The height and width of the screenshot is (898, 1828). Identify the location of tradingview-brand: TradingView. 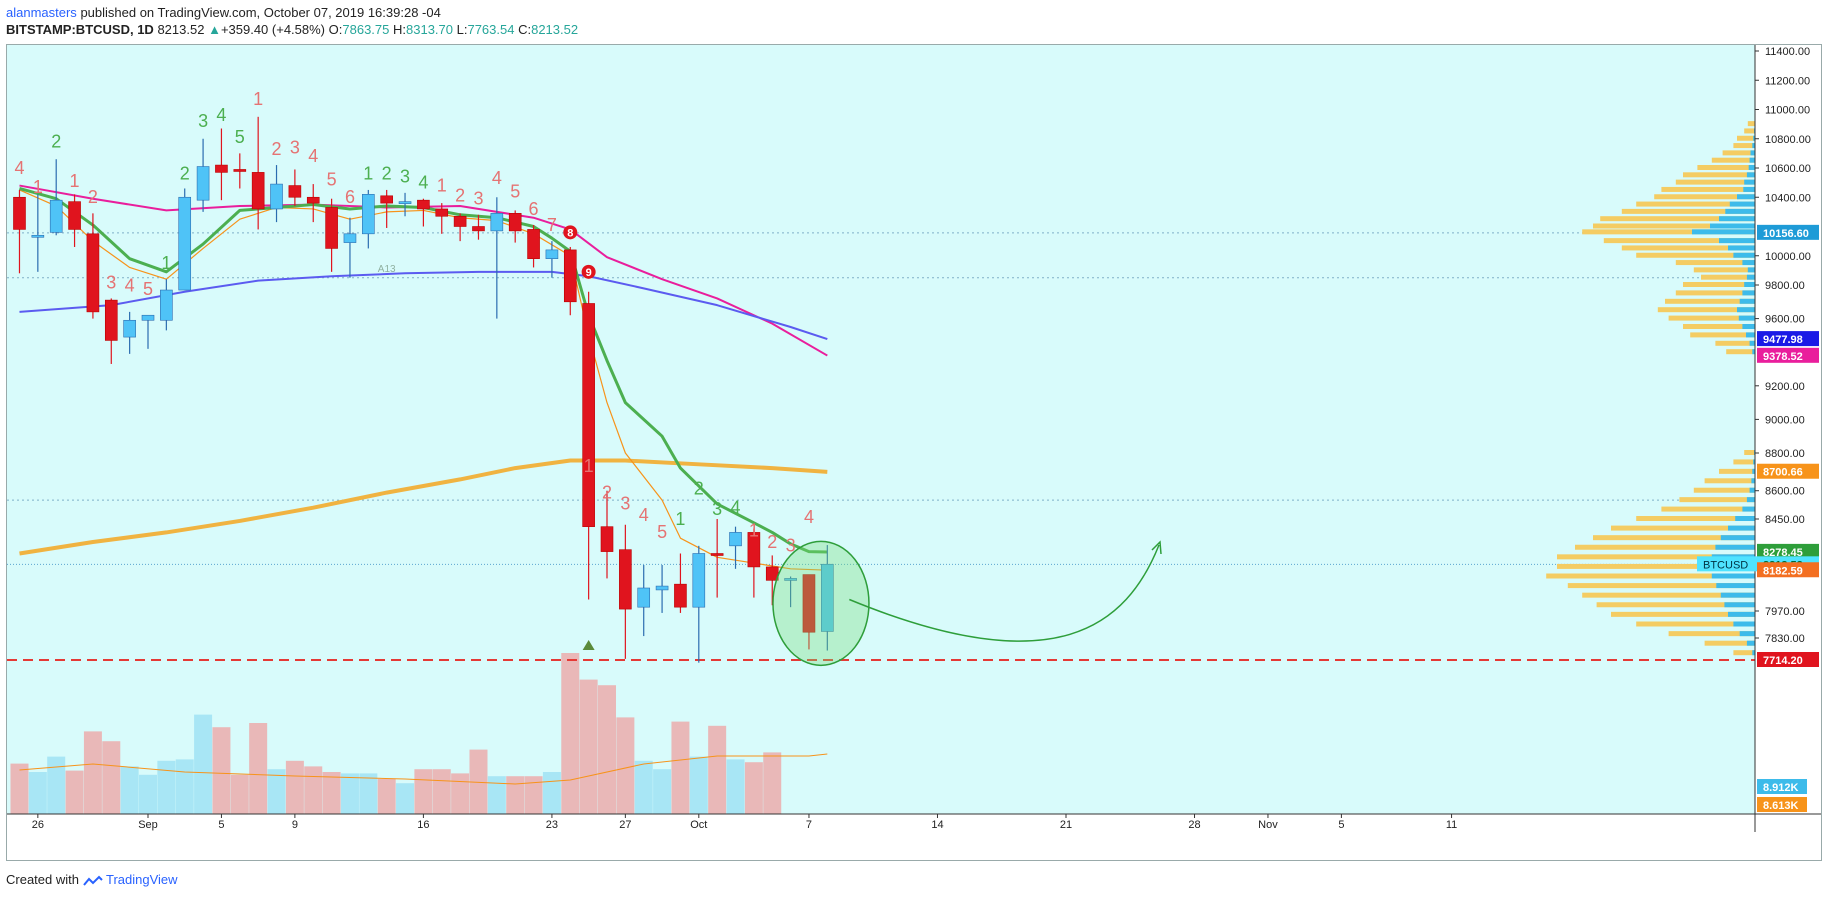
(142, 879).